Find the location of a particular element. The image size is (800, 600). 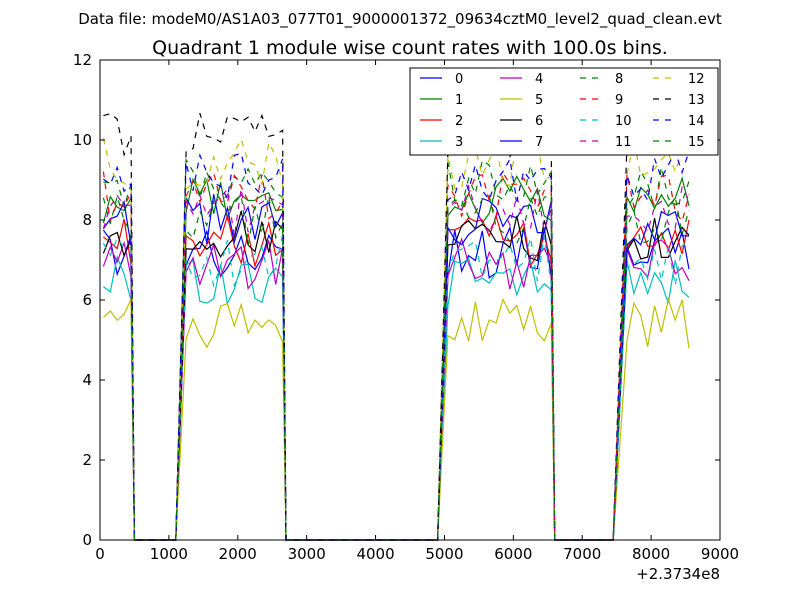

legend-label-11: 11 is located at coordinates (623, 142).